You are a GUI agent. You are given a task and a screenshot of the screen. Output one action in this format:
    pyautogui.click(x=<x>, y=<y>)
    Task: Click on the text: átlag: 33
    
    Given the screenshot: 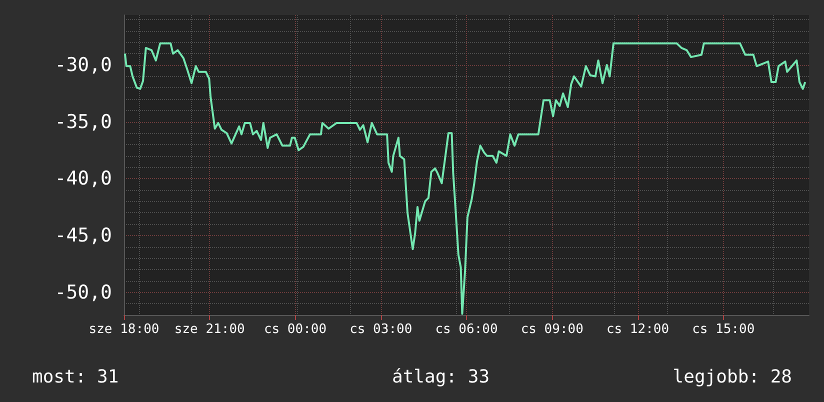 What is the action you would take?
    pyautogui.click(x=441, y=377)
    